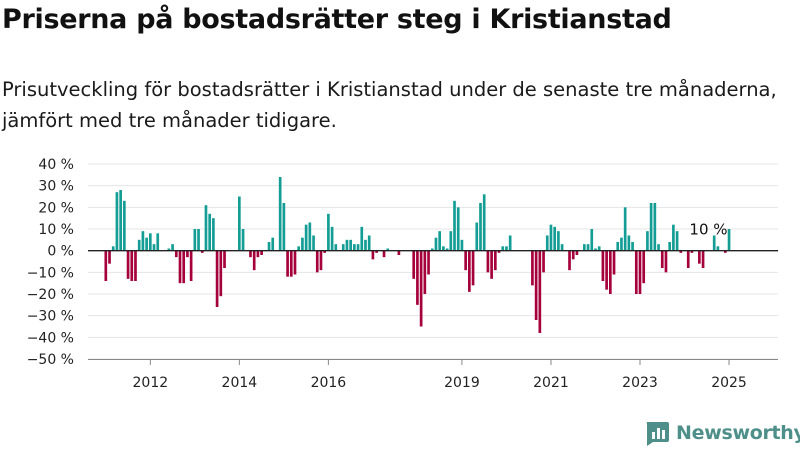 The width and height of the screenshot is (800, 450). What do you see at coordinates (50, 273) in the screenshot?
I see `y-tick-label: −10 %` at bounding box center [50, 273].